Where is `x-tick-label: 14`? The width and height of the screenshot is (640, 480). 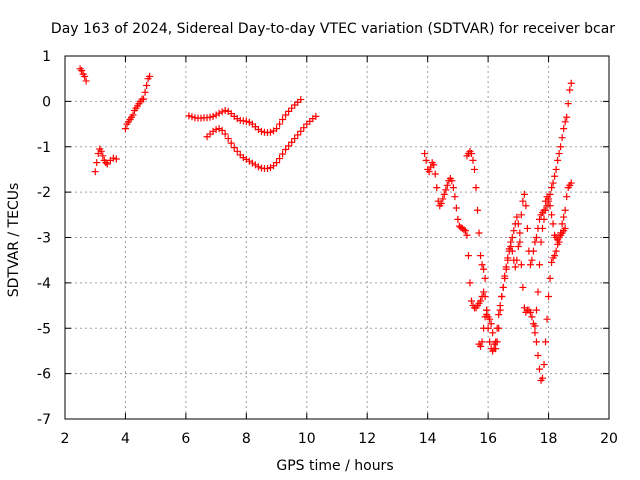 x-tick-label: 14 is located at coordinates (428, 439).